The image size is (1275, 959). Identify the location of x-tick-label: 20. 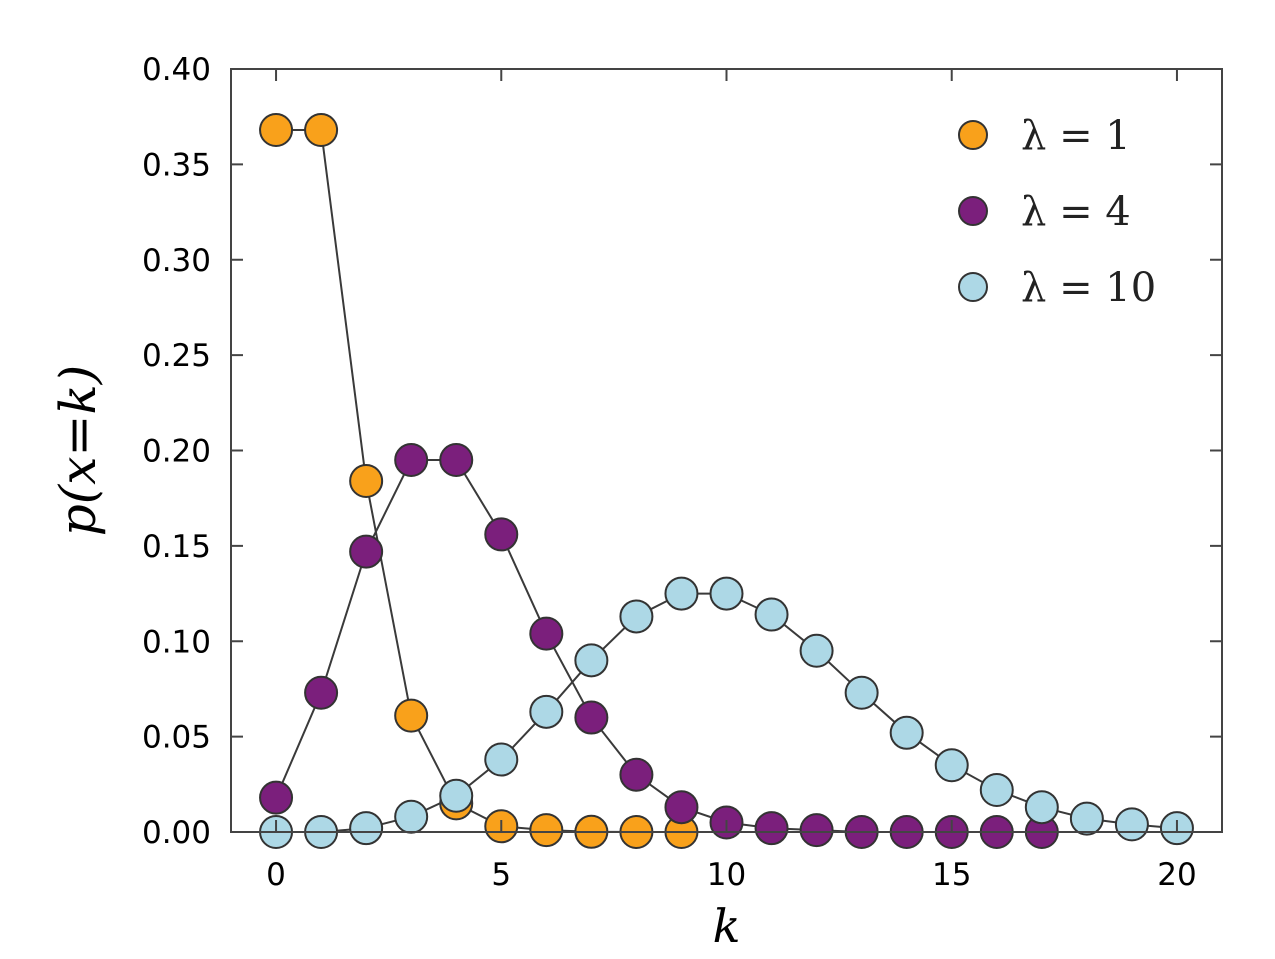
(1176, 875).